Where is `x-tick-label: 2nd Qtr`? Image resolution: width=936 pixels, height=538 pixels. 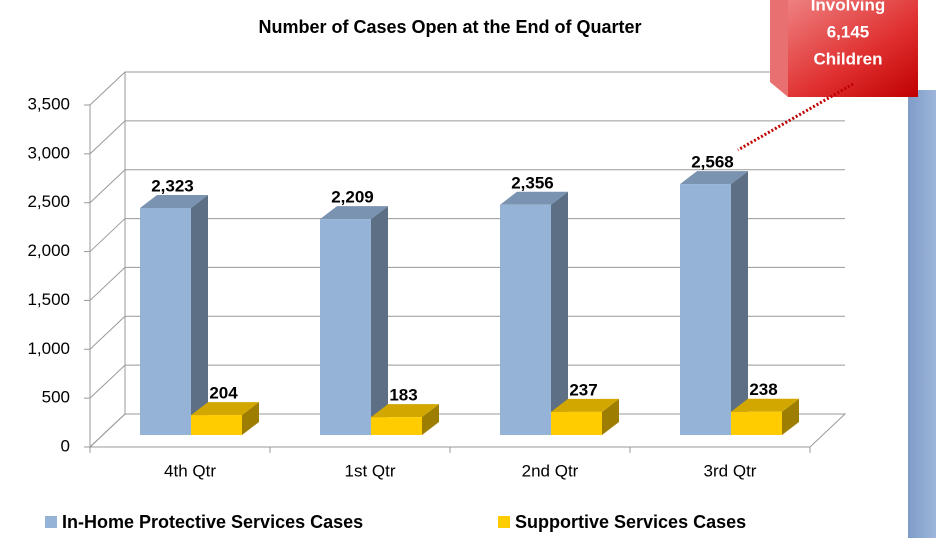 x-tick-label: 2nd Qtr is located at coordinates (550, 470).